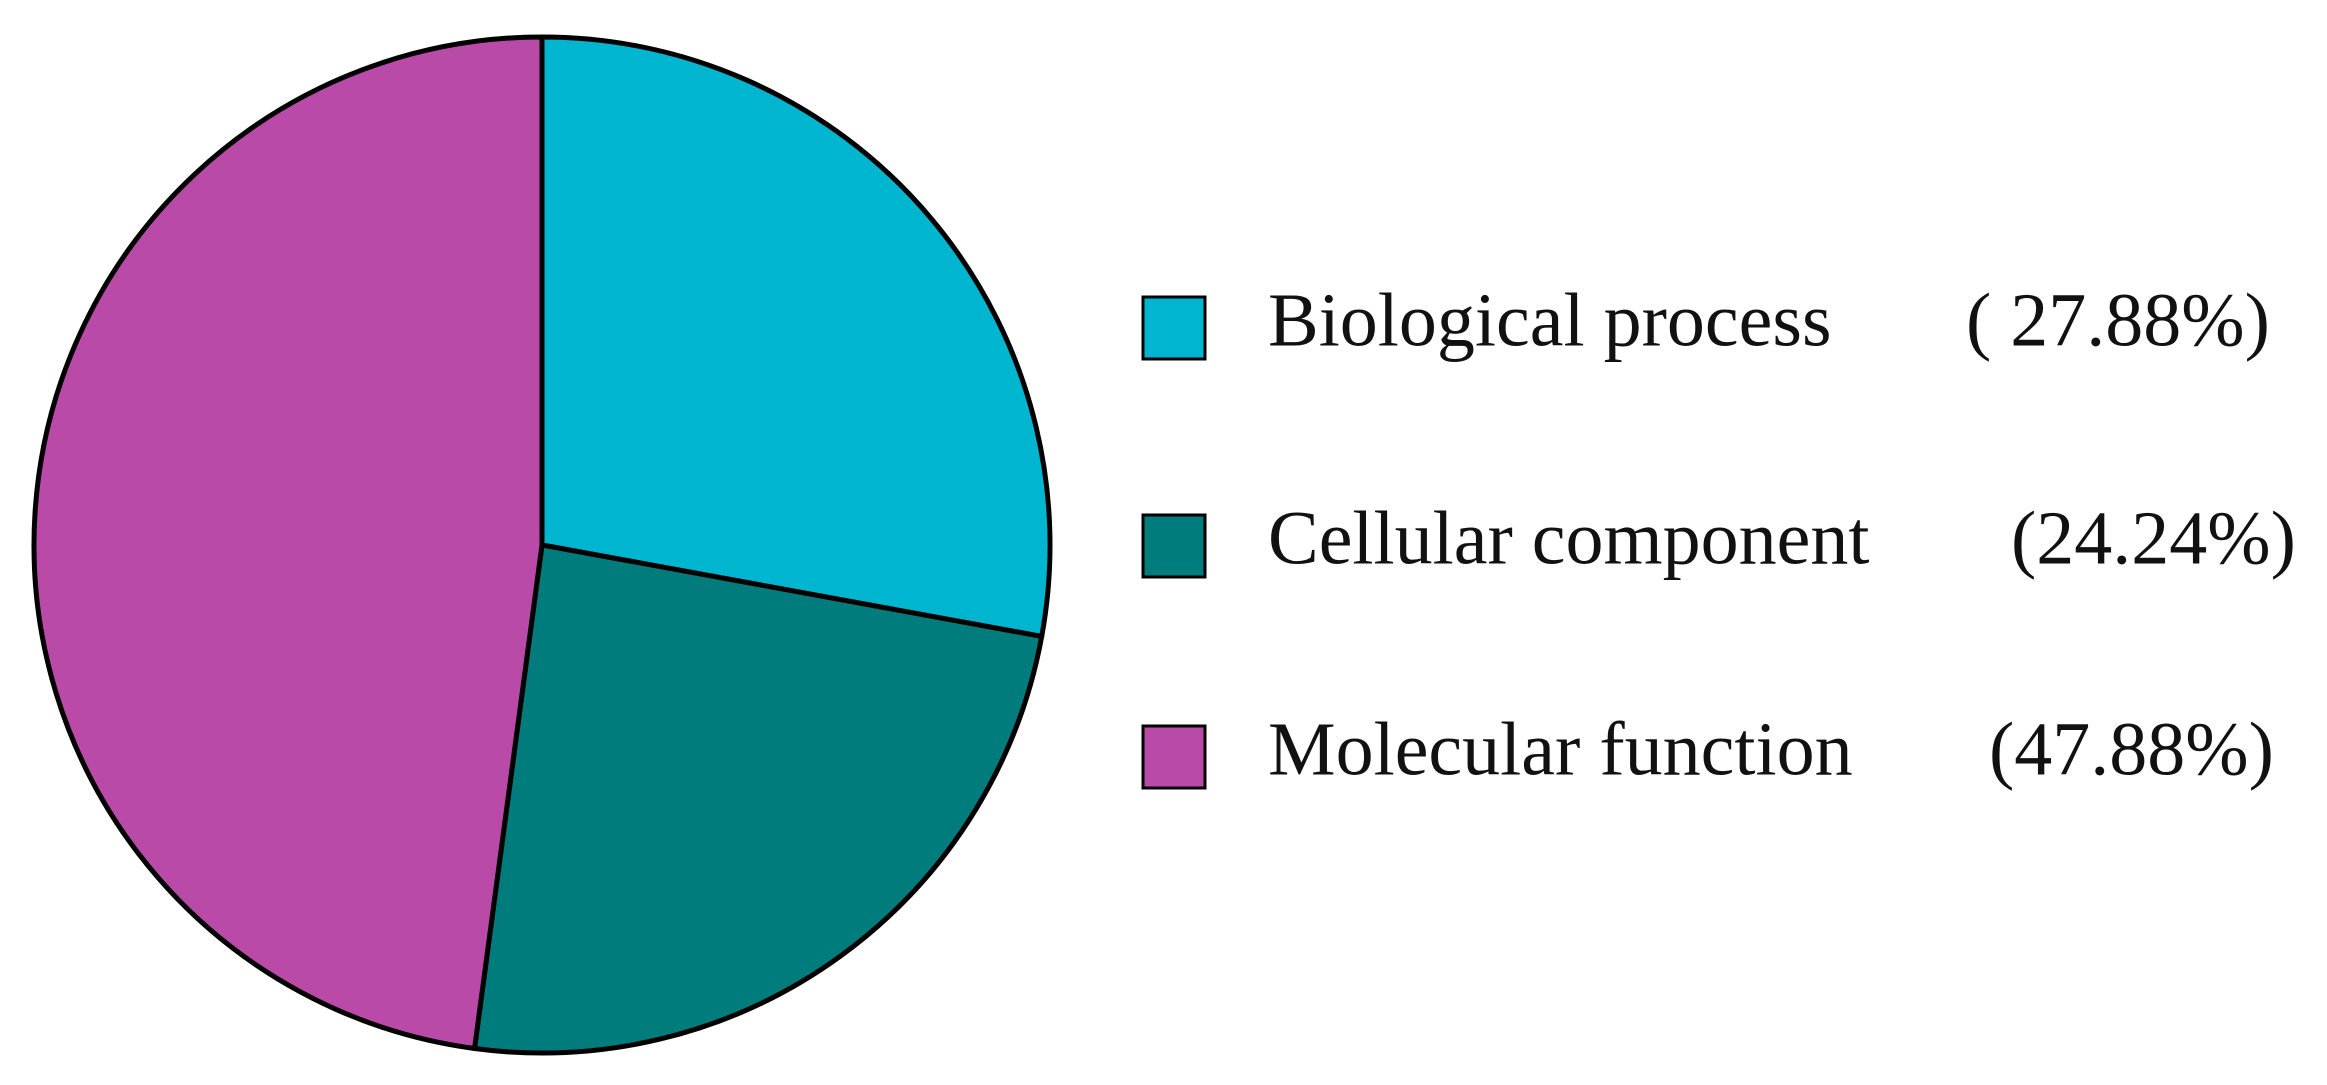 The image size is (2327, 1085). I want to click on value-label: (47.88%), so click(2131, 749).